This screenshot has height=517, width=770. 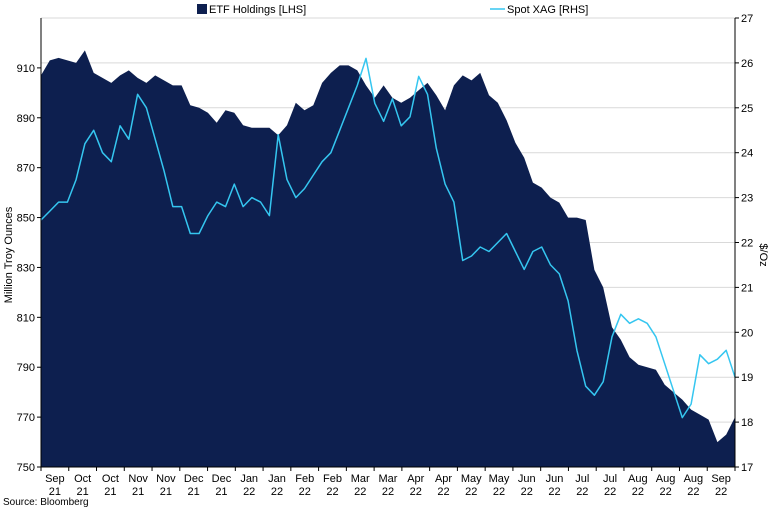 I want to click on right-axis-title: $/Oz, so click(x=763, y=254).